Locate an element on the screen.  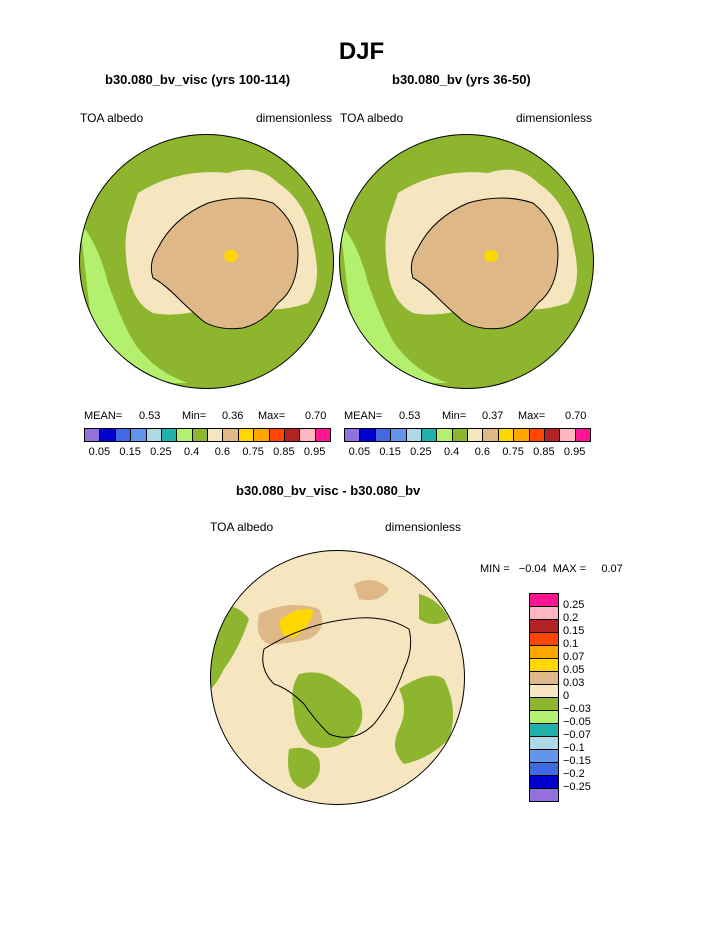
diff-colorbar is located at coordinates (544, 697).